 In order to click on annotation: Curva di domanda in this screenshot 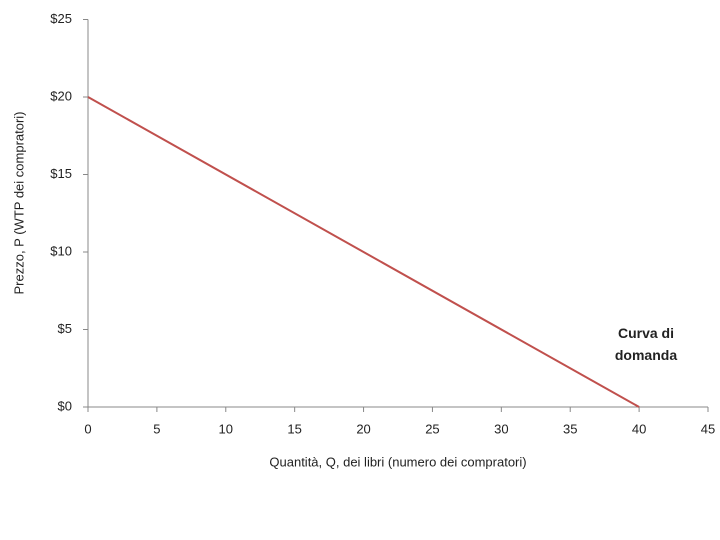, I will do `click(646, 344)`.